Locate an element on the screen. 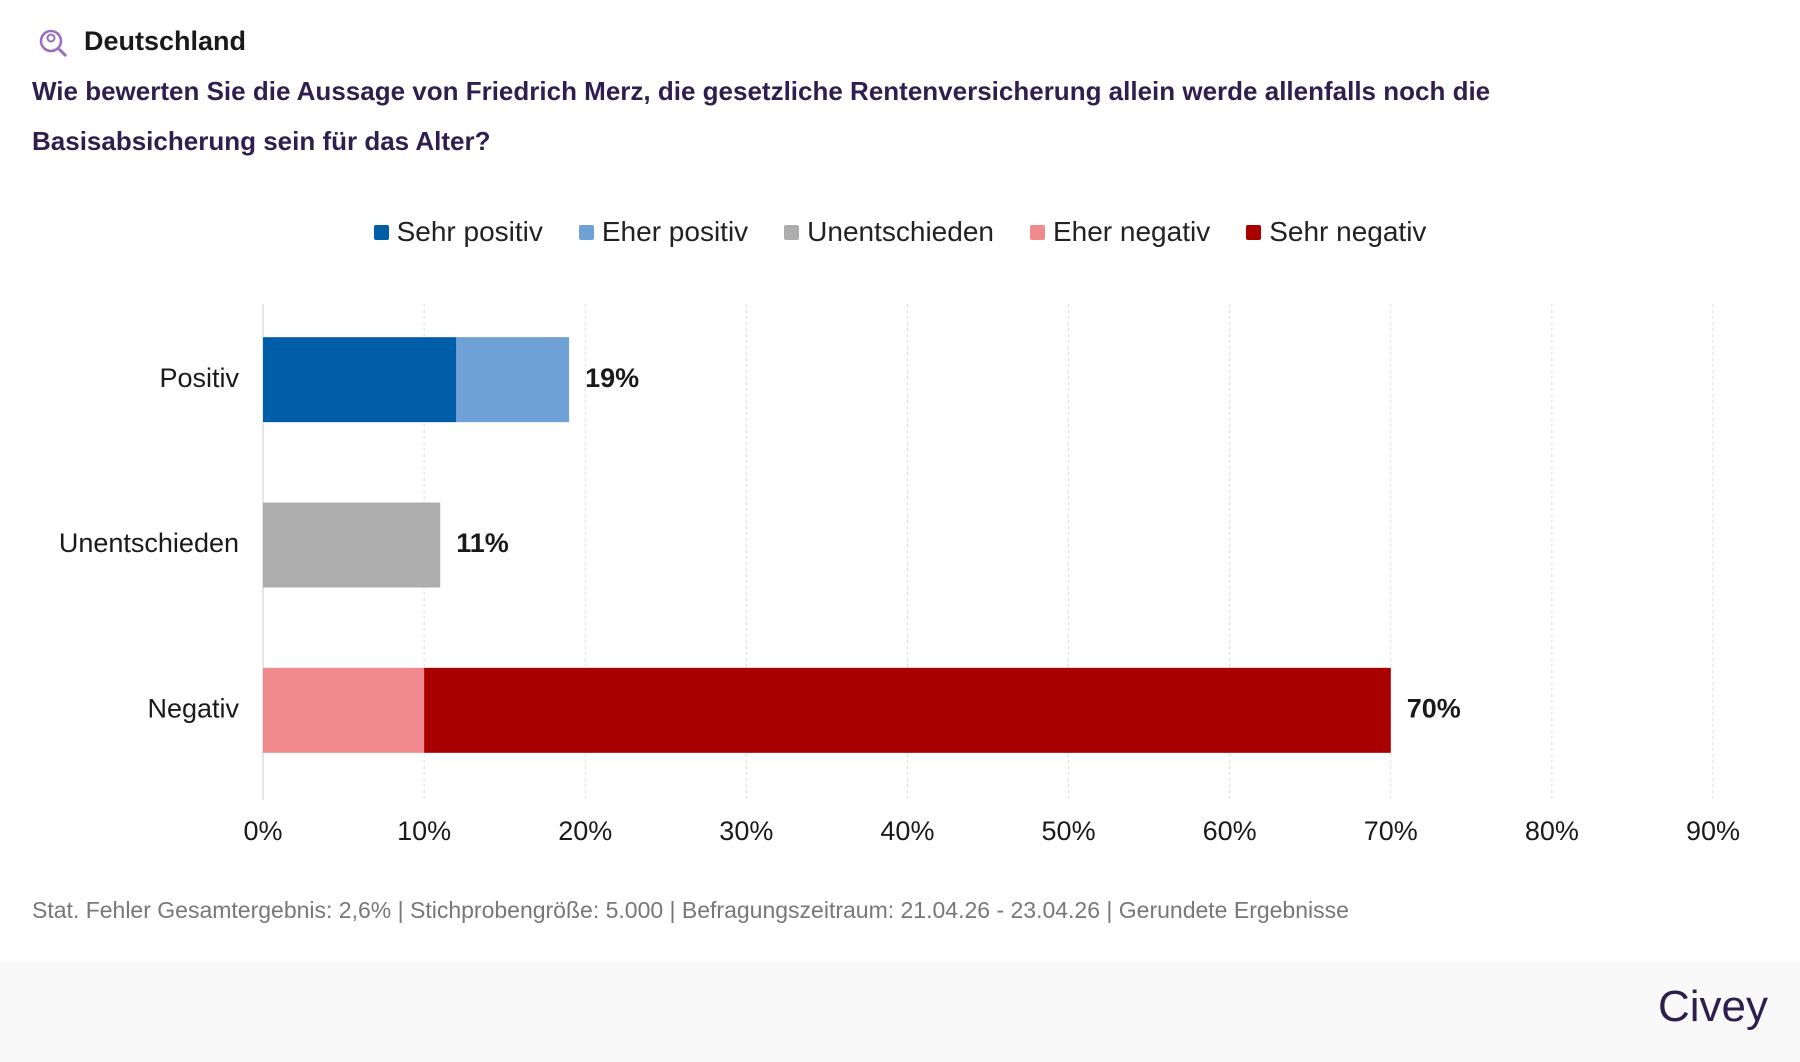  x-tick-label: 0% is located at coordinates (262, 831).